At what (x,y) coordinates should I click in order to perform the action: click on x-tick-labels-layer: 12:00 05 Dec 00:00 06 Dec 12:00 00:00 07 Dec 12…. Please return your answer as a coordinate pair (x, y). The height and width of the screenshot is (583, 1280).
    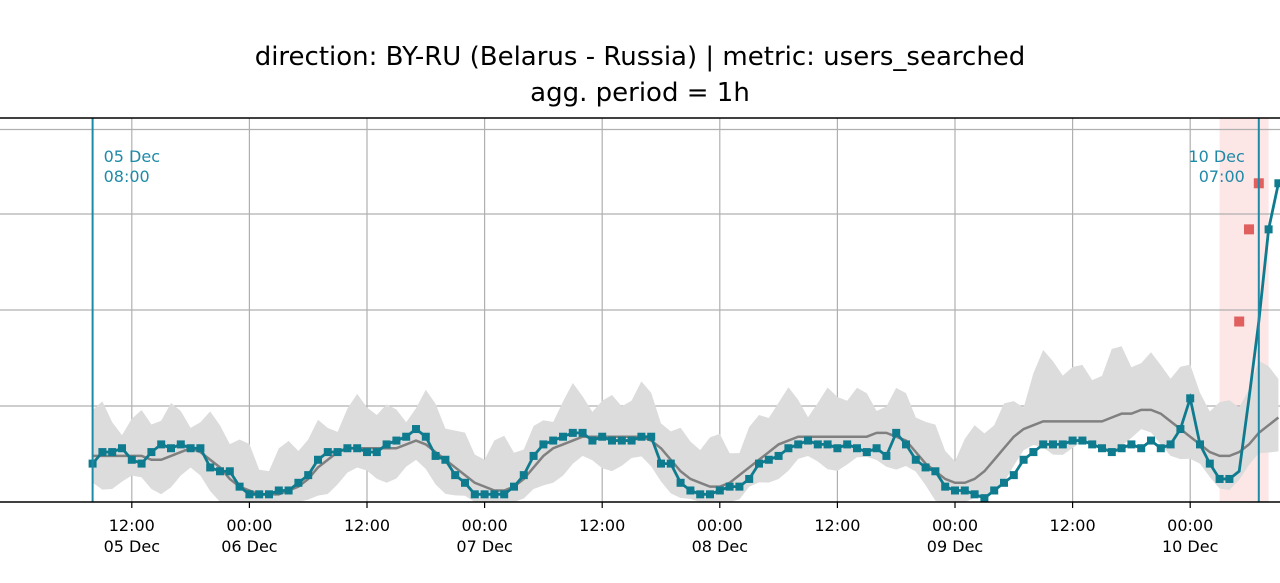
    Looking at the image, I should click on (661, 529).